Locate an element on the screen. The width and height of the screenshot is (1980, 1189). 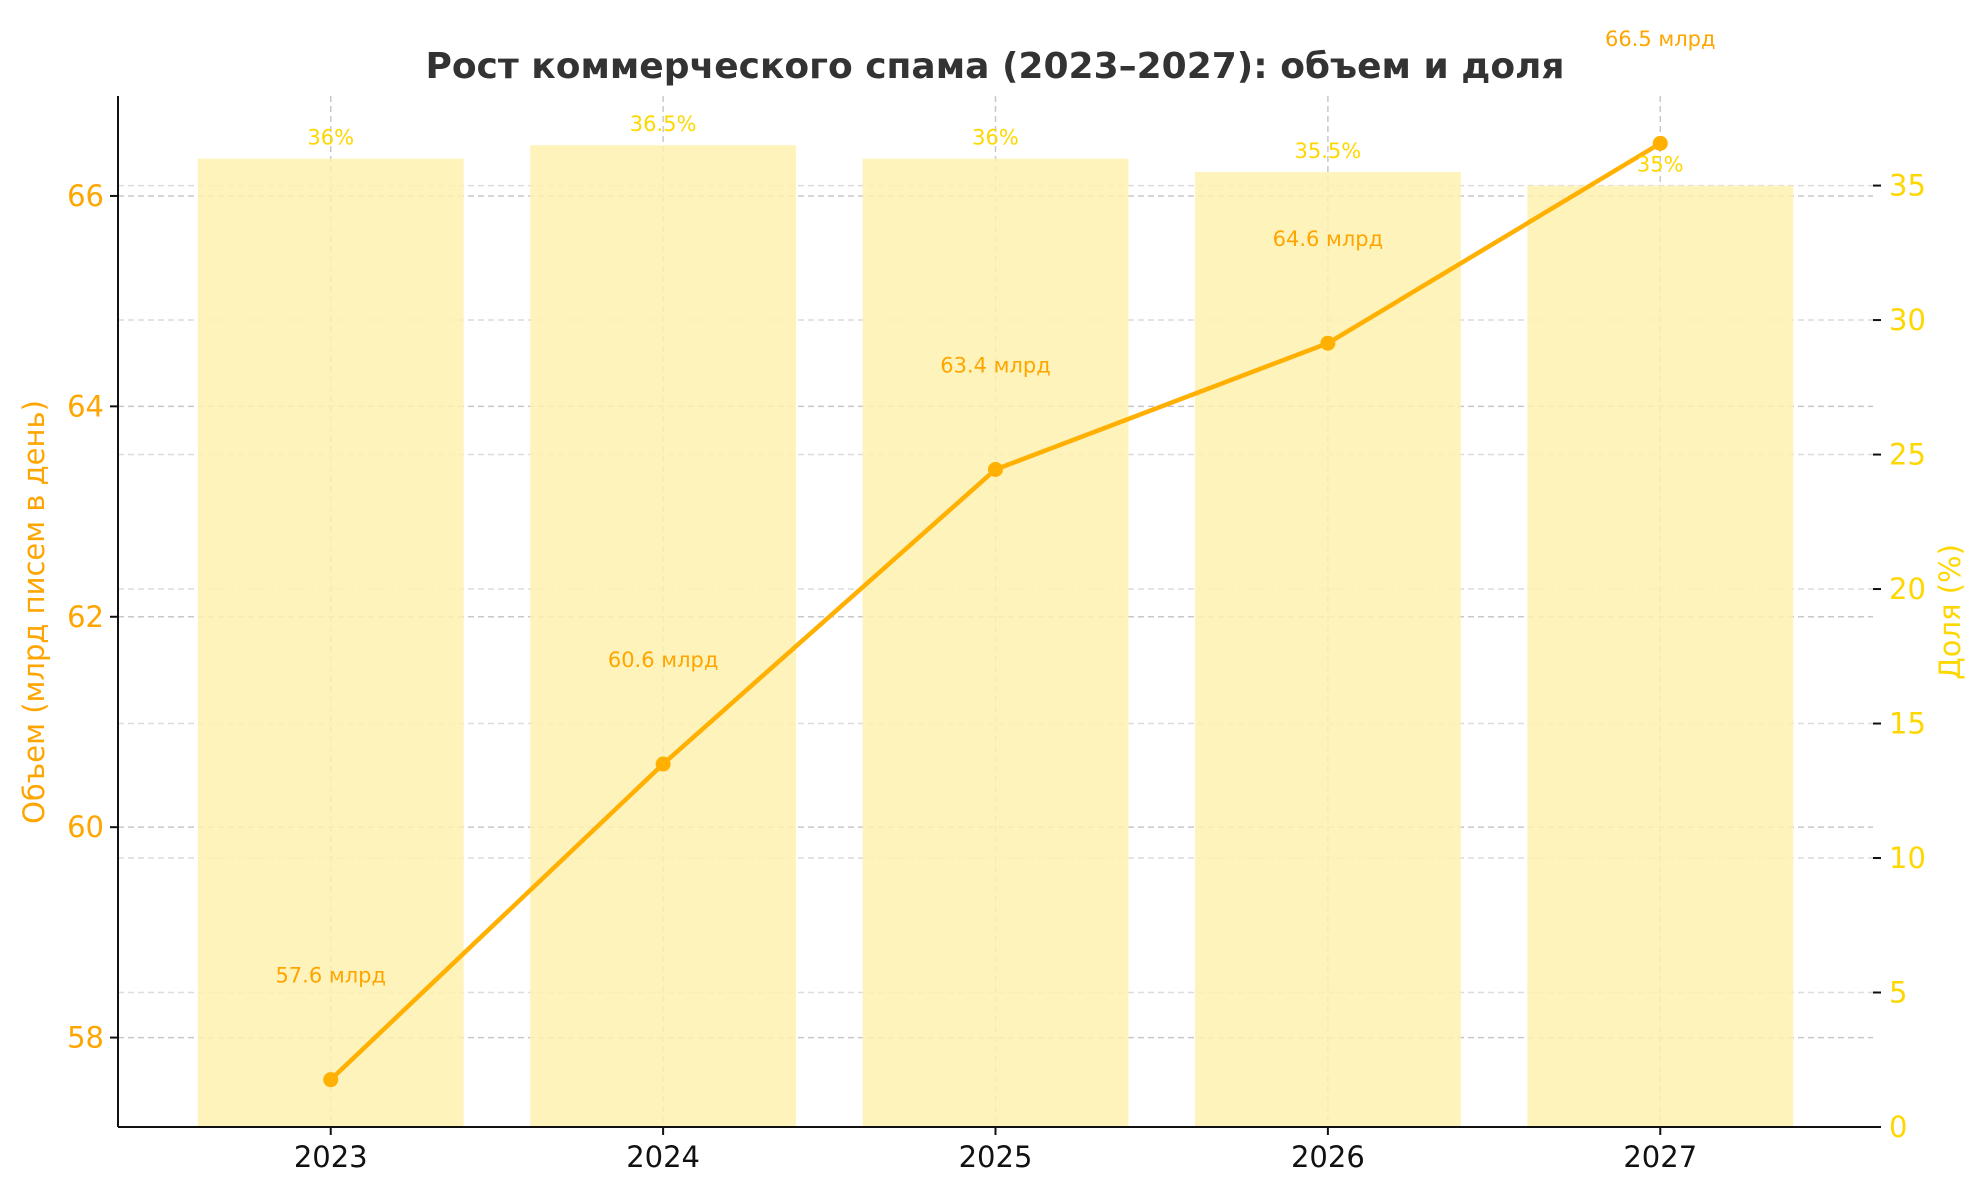
y-tick-label-right: 20 is located at coordinates (1907, 589).